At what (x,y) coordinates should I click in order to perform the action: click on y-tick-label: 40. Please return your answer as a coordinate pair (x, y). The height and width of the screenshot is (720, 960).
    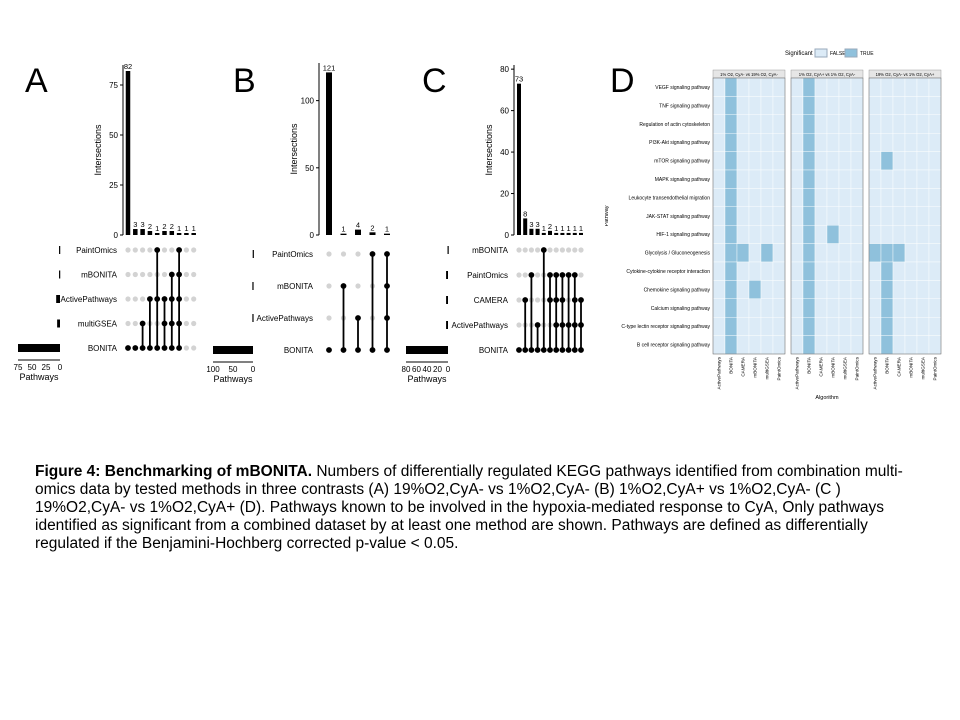
    Looking at the image, I should click on (504, 152).